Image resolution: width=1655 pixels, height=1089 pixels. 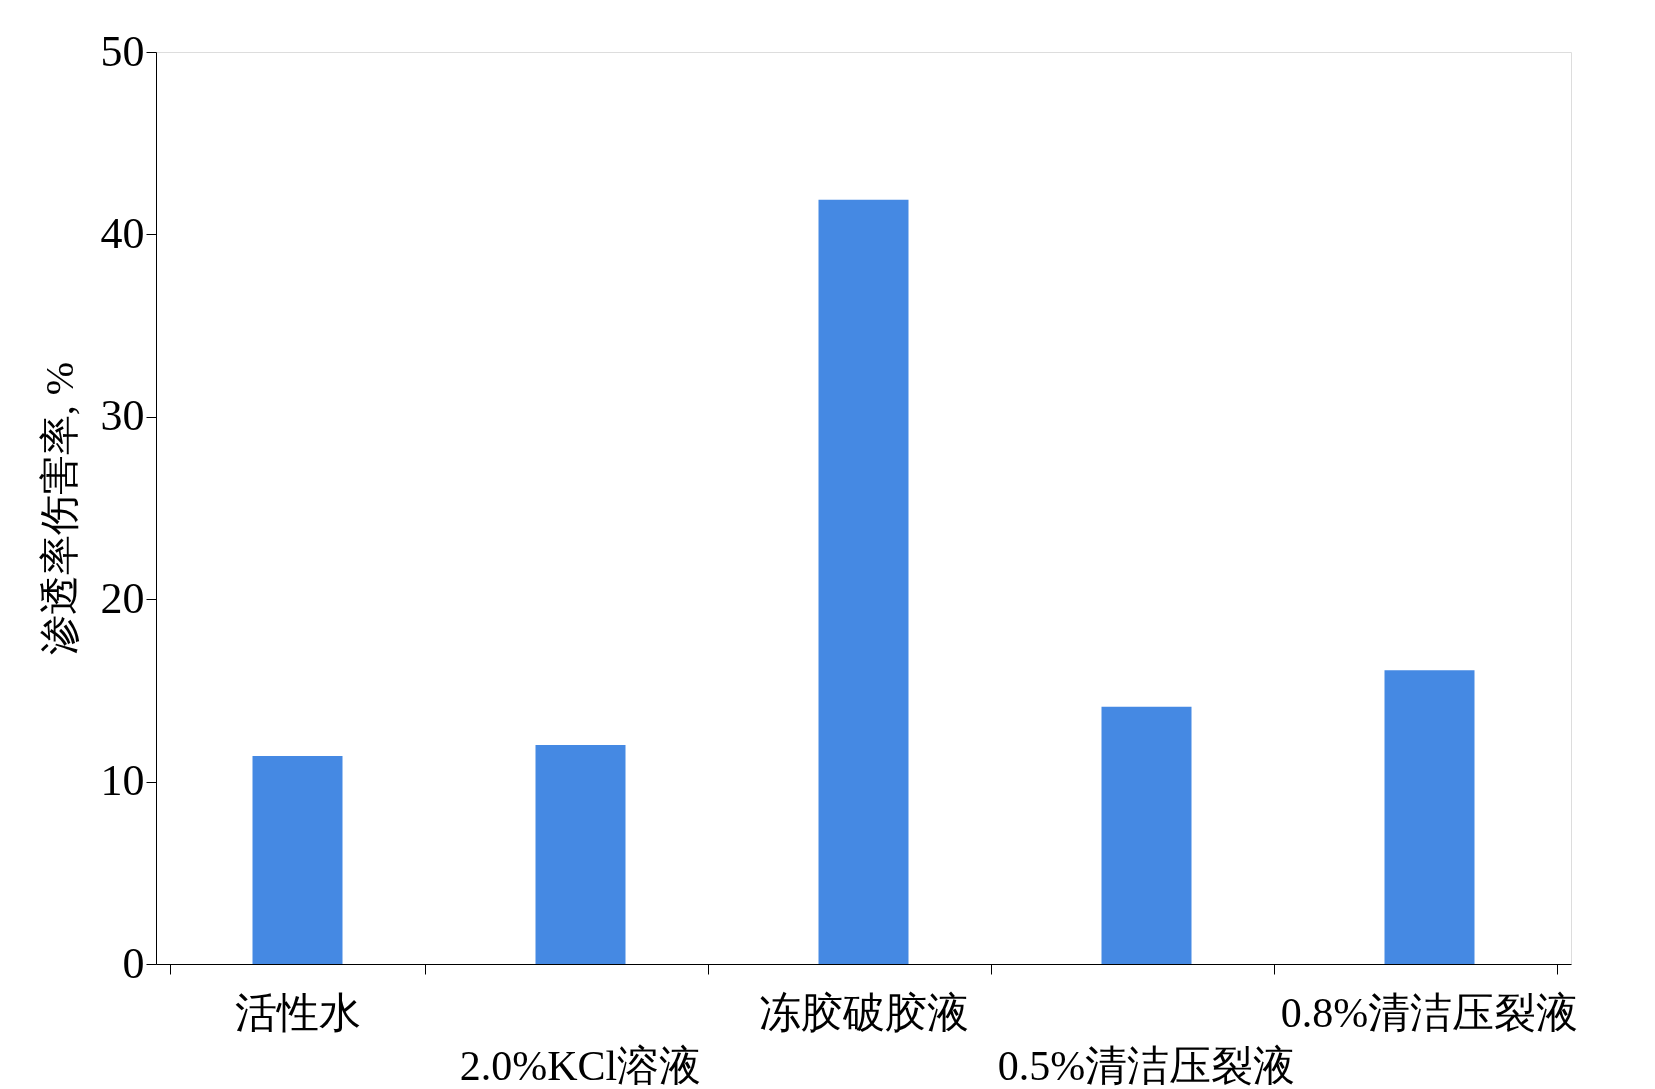 What do you see at coordinates (122, 416) in the screenshot?
I see `y-tick-label: 30` at bounding box center [122, 416].